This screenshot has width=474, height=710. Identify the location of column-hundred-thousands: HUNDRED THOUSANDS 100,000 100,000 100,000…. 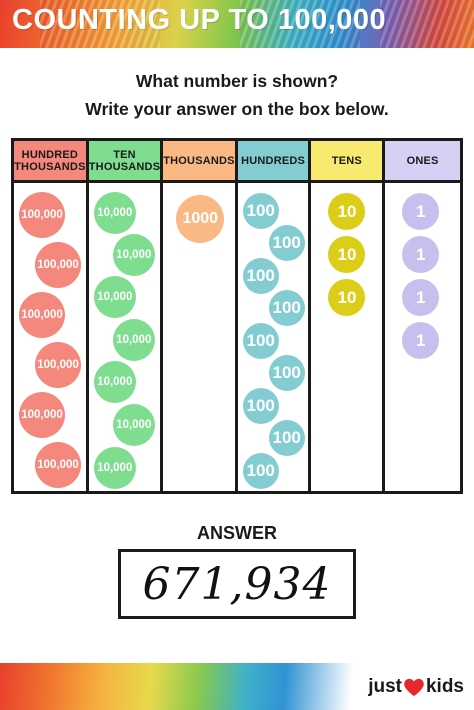
(51, 316).